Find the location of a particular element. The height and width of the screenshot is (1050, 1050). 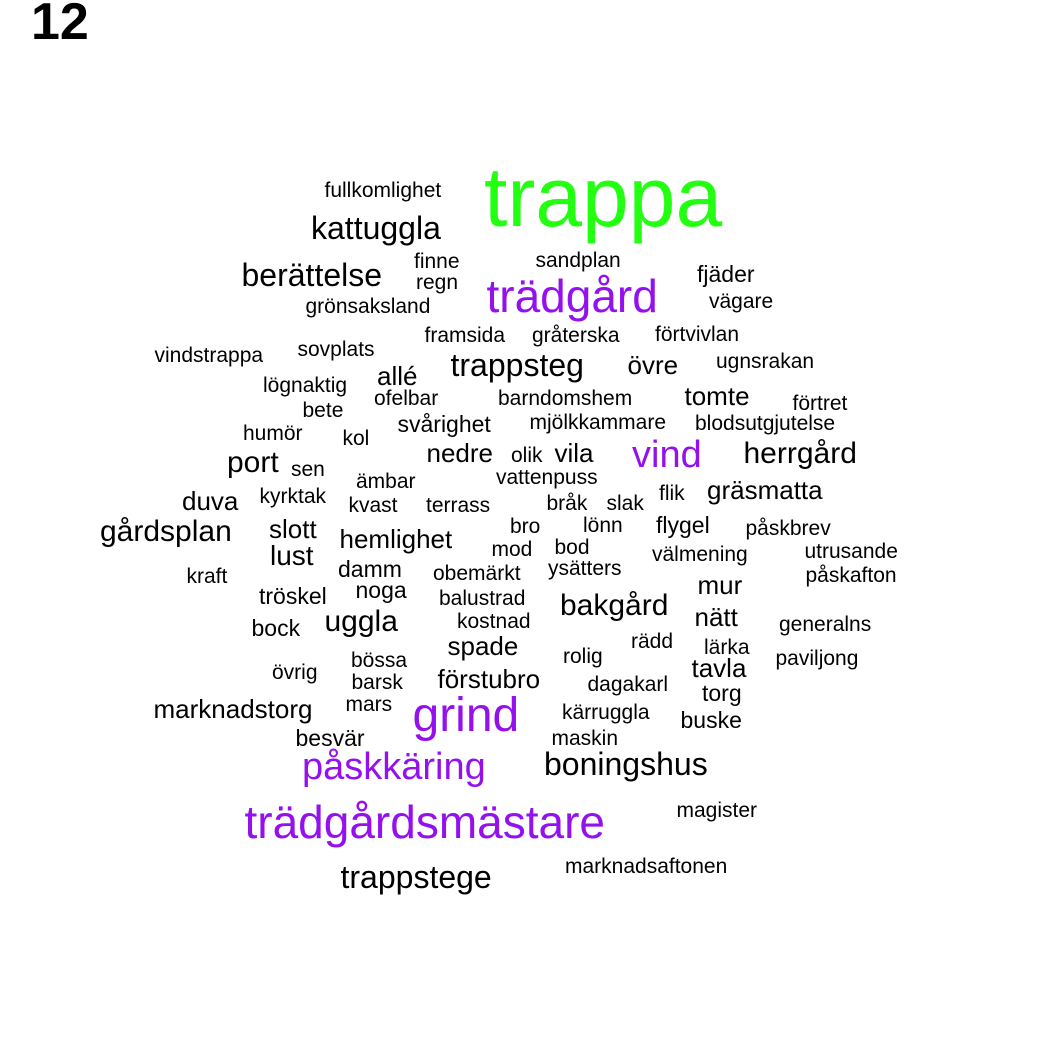

cloud-word-7: fullkomlighet is located at coordinates (383, 190).